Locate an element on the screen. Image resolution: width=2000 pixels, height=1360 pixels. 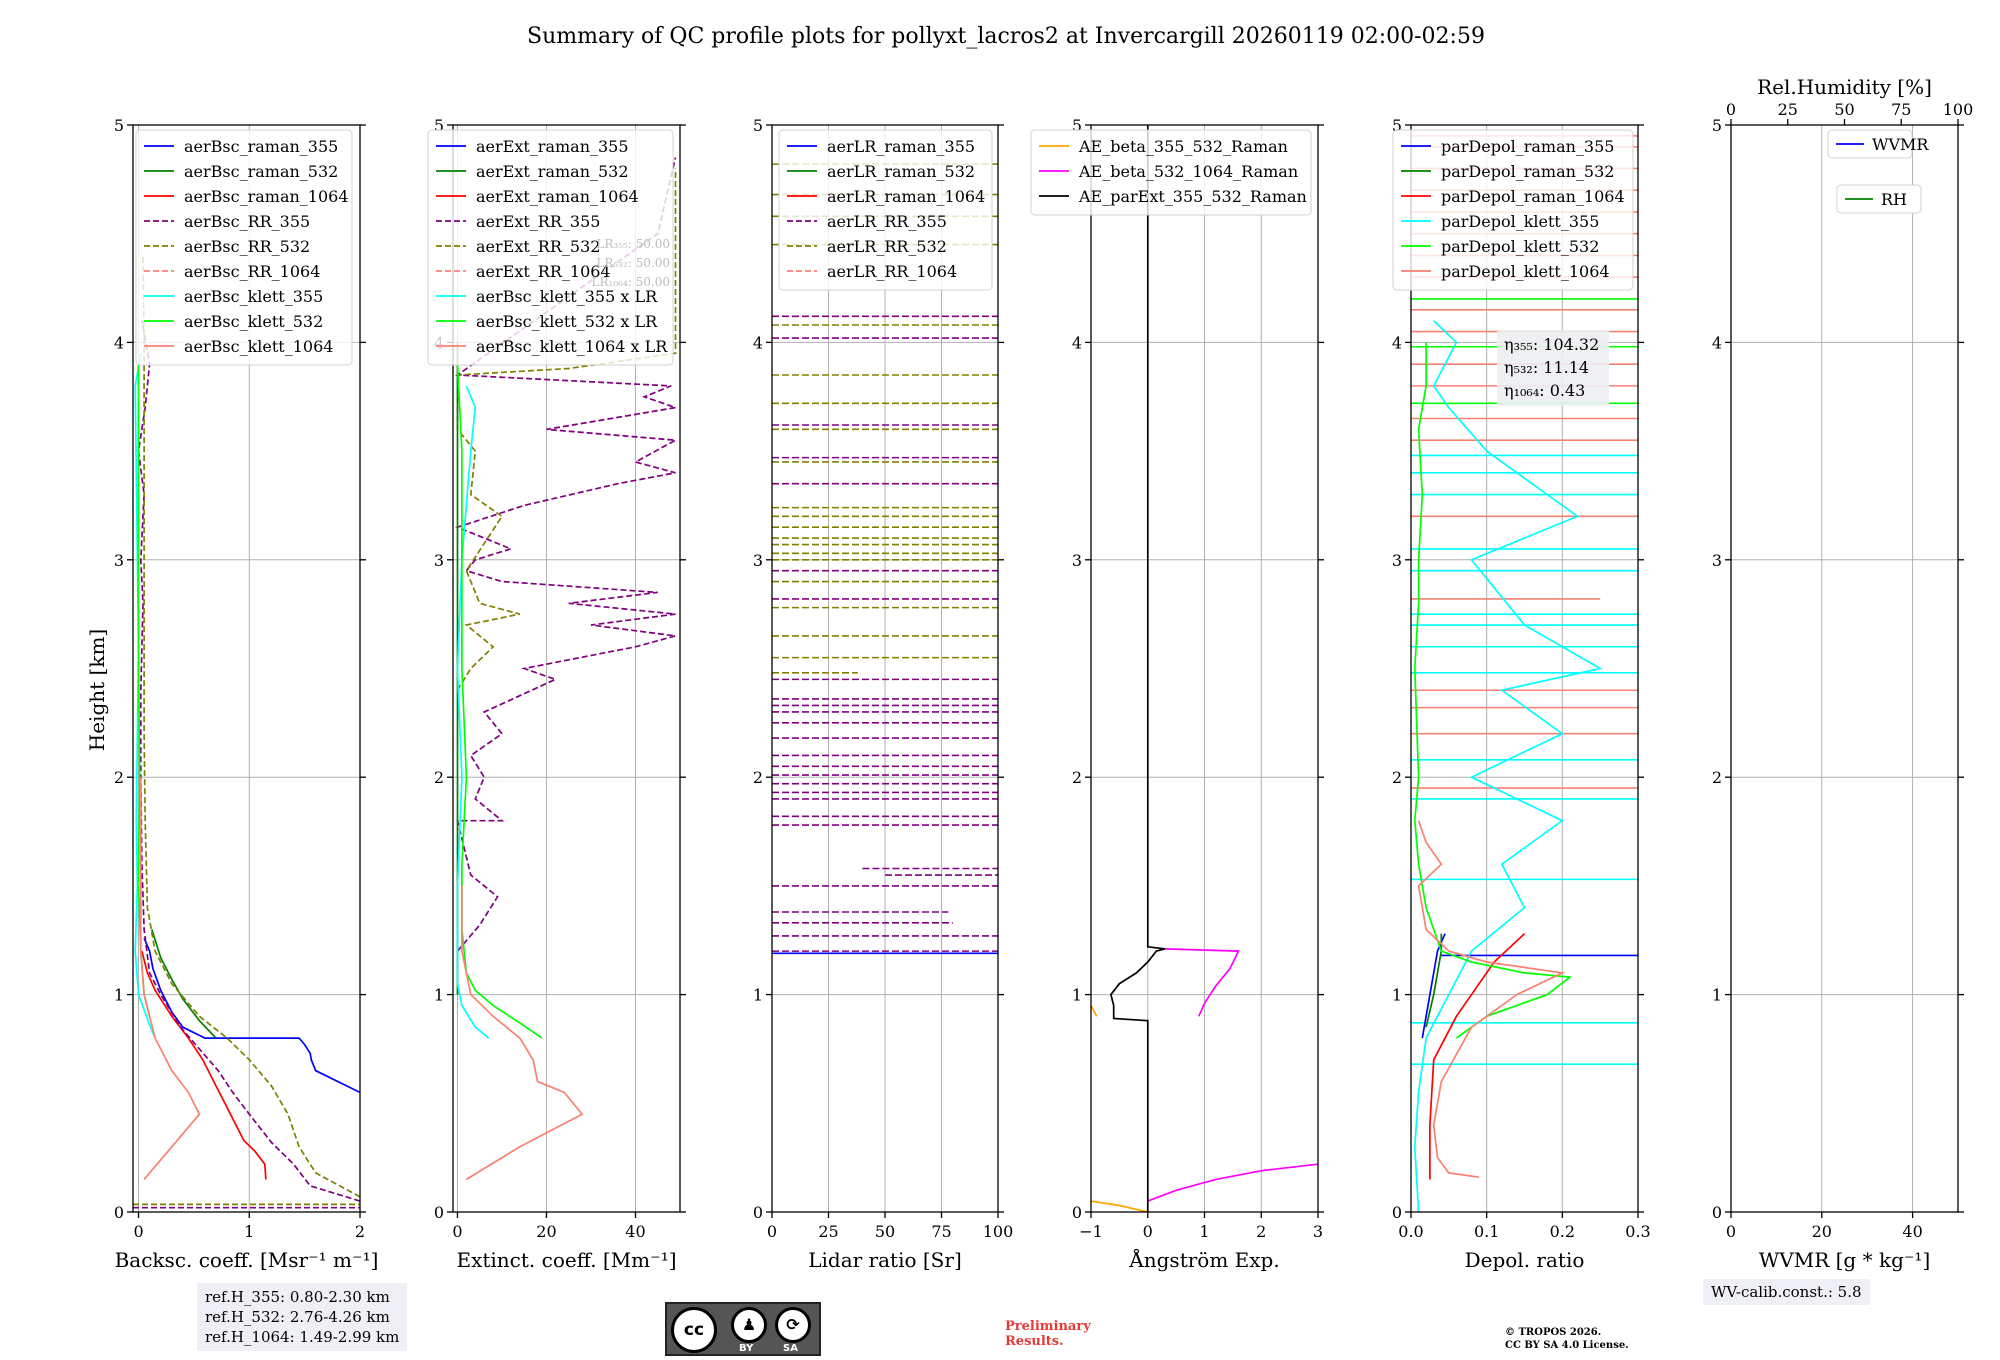
wv-top-xtick-label-4: 100 is located at coordinates (1958, 109).